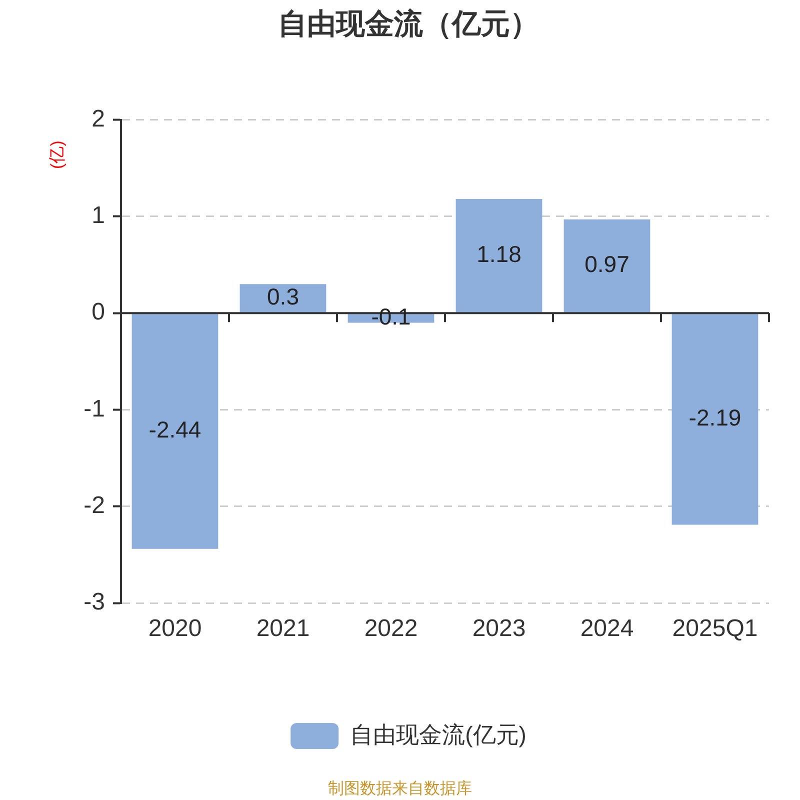  What do you see at coordinates (408, 23) in the screenshot?
I see `chart-title: 自由现金流（亿元）` at bounding box center [408, 23].